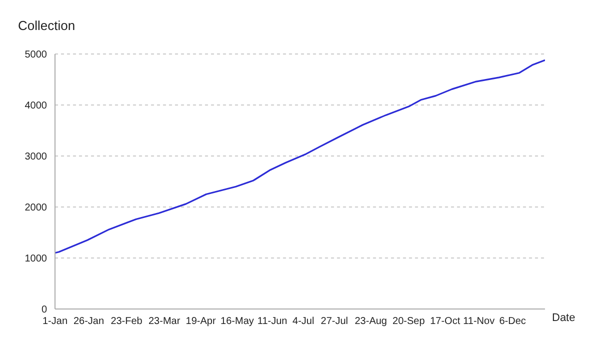 This screenshot has width=600, height=344. I want to click on x-tick-label: 26-Jan, so click(88, 322).